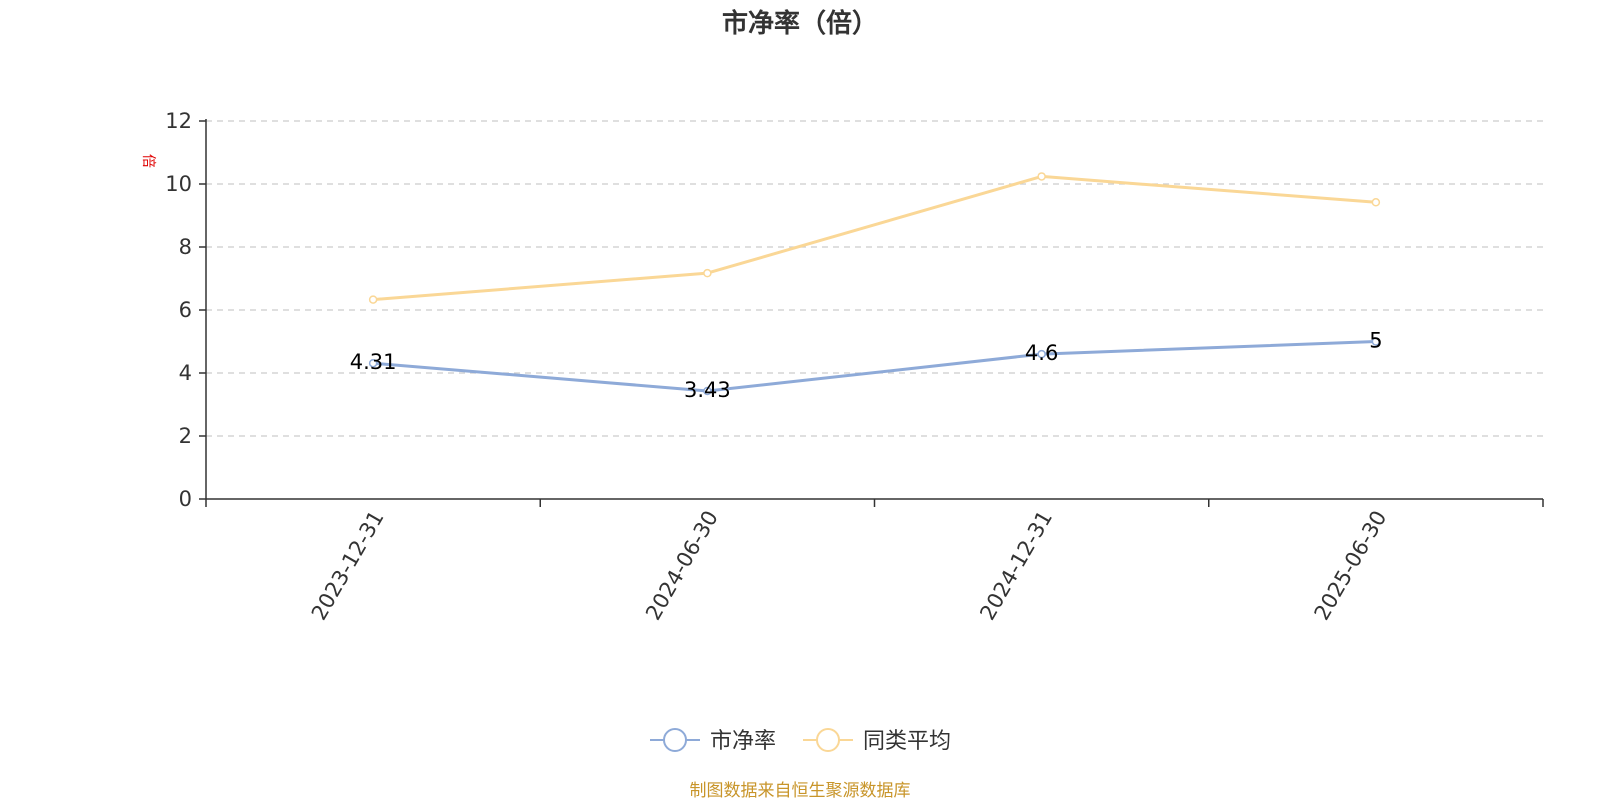 This screenshot has width=1600, height=800. What do you see at coordinates (185, 310) in the screenshot?
I see `y-tick-label: 6` at bounding box center [185, 310].